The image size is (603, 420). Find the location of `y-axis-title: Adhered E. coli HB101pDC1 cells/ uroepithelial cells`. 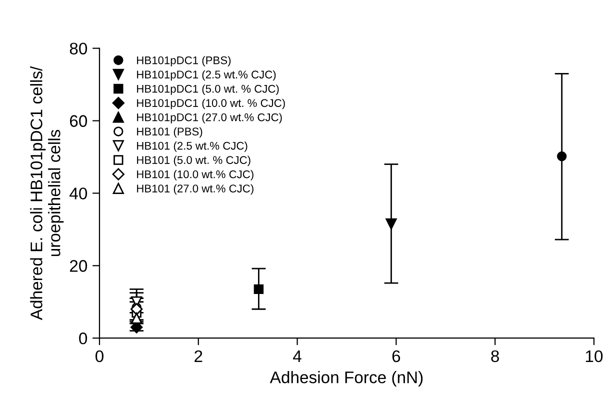

y-axis-title: Adhered E. coli HB101pDC1 cells/ uroepithelial cells is located at coordinates (47, 193).